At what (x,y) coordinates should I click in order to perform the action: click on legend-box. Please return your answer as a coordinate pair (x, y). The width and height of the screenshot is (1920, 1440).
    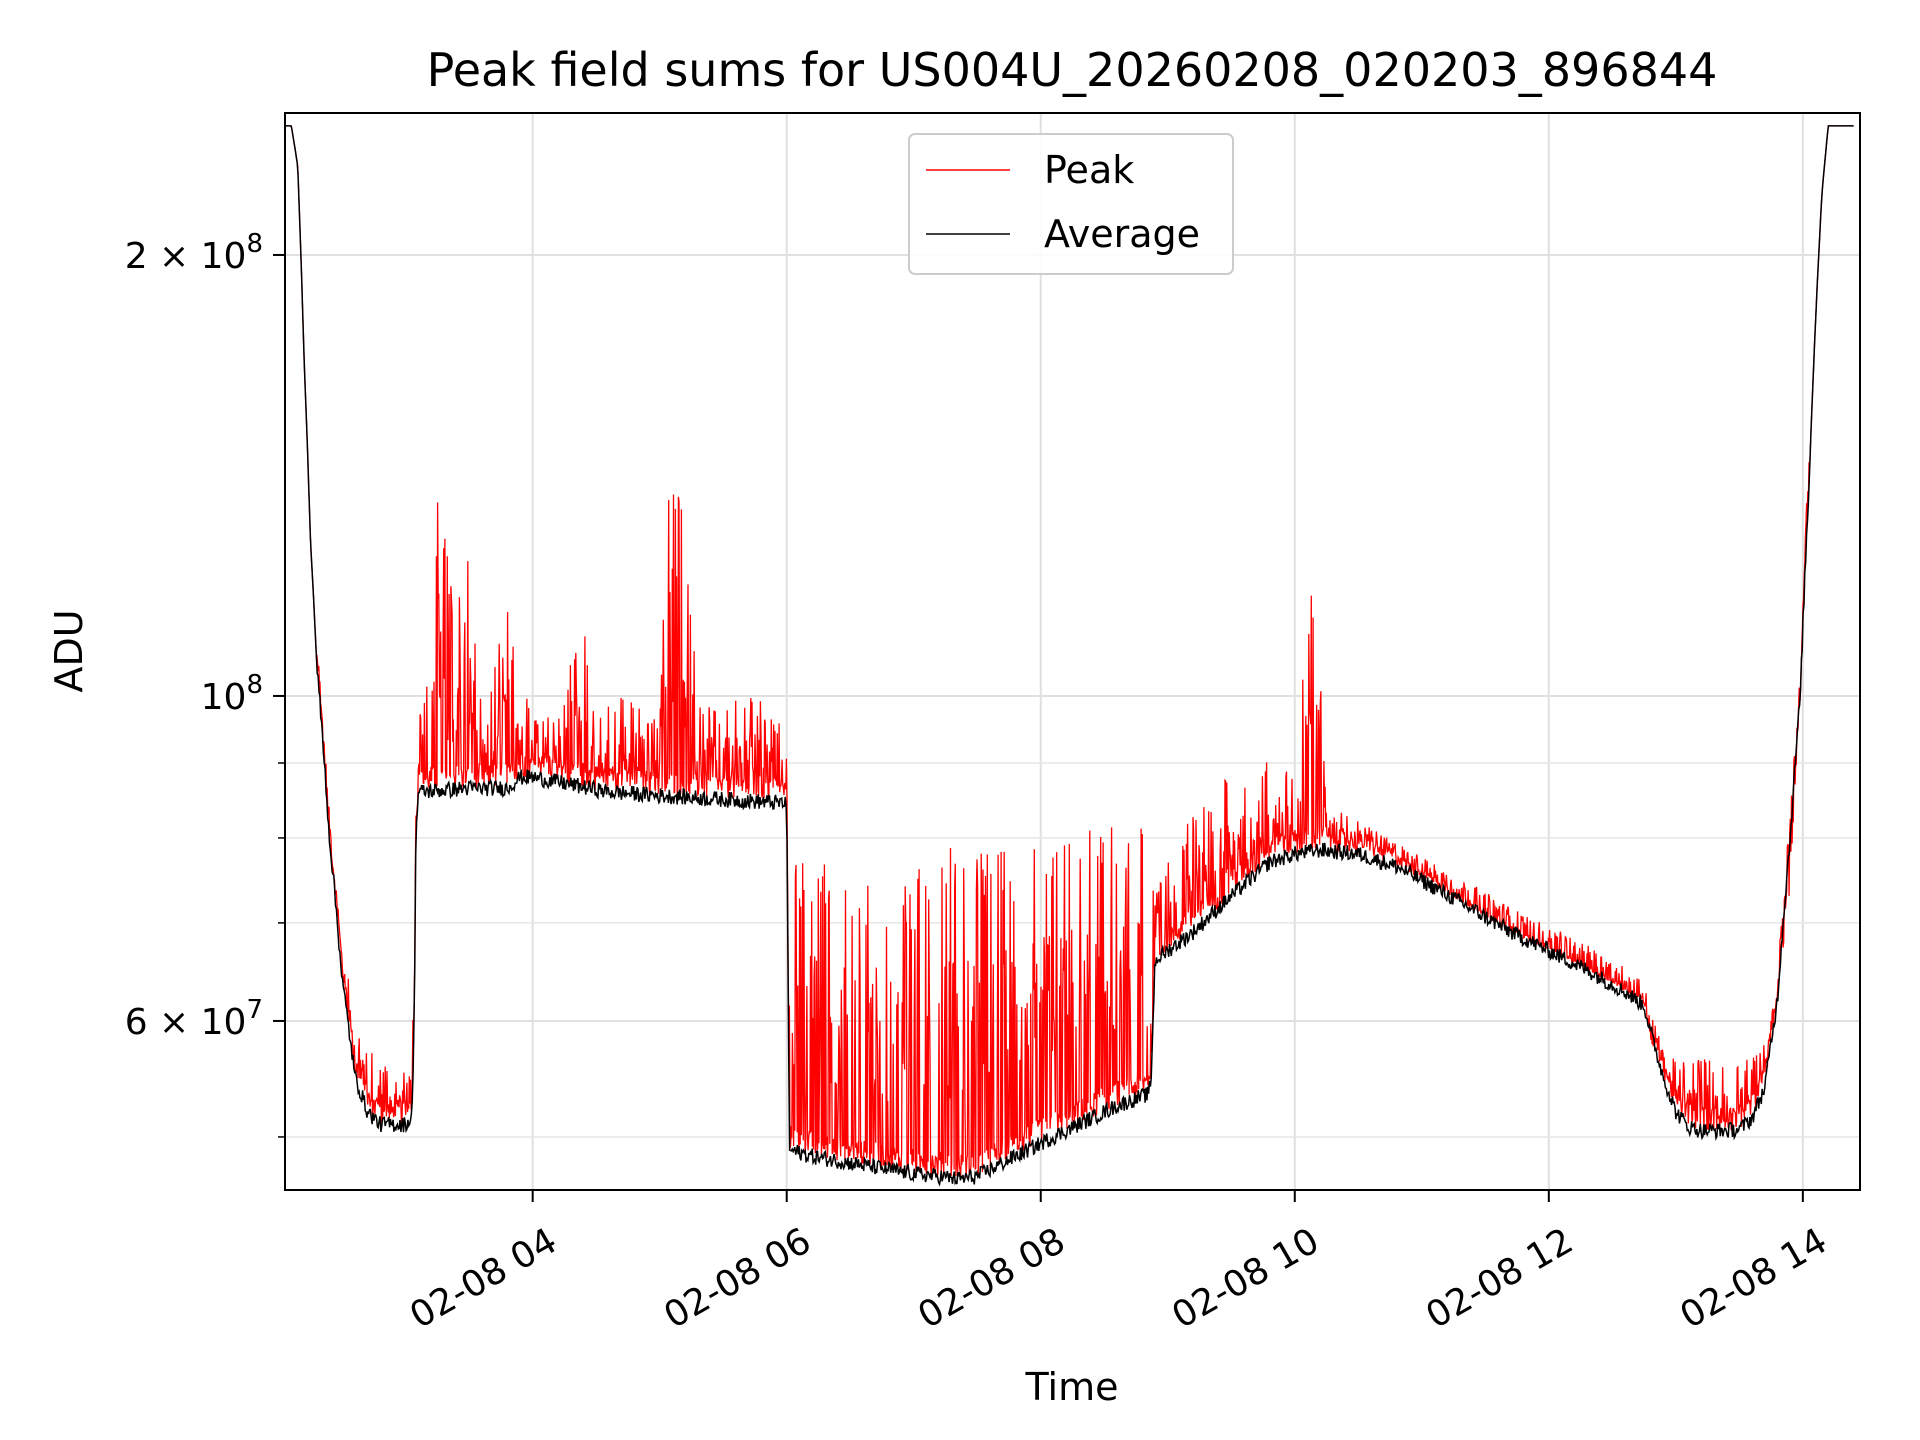
    Looking at the image, I should click on (1071, 204).